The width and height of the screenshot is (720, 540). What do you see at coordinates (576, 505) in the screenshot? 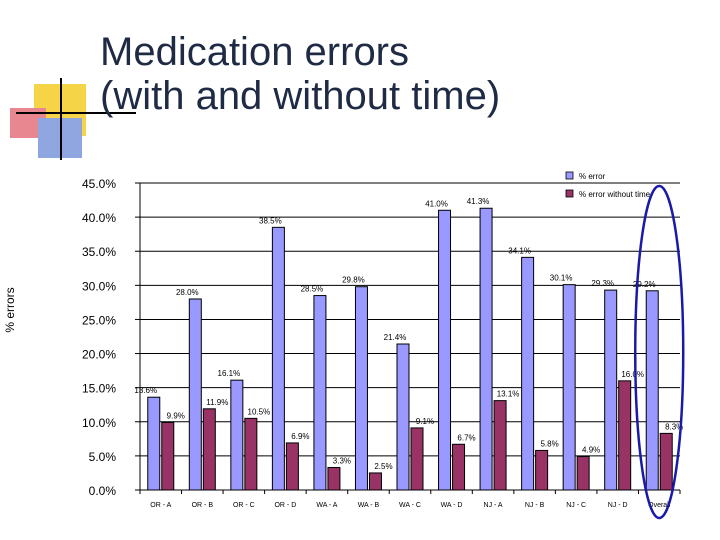
I see `x-tick-label: NJ - C` at bounding box center [576, 505].